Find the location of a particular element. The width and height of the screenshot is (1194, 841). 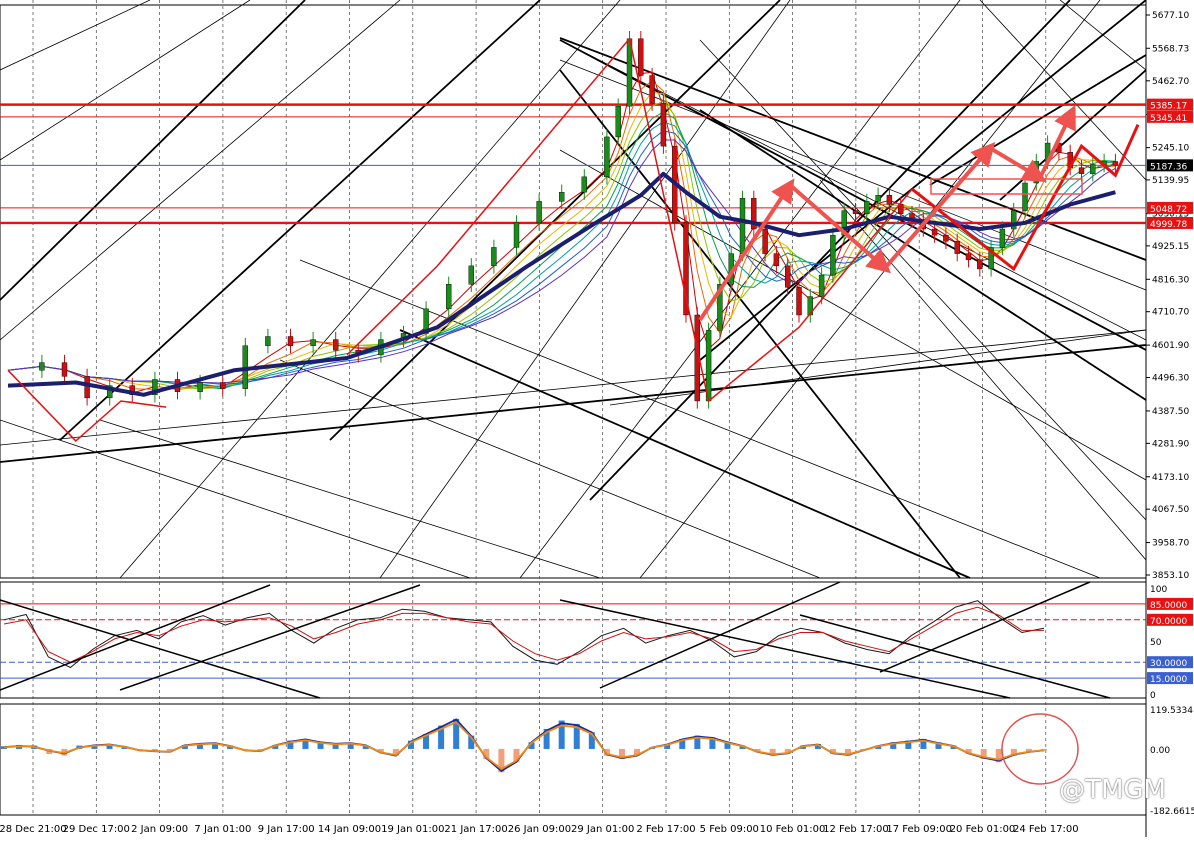

x-tick-label: 12 Feb 17:00 is located at coordinates (856, 829).